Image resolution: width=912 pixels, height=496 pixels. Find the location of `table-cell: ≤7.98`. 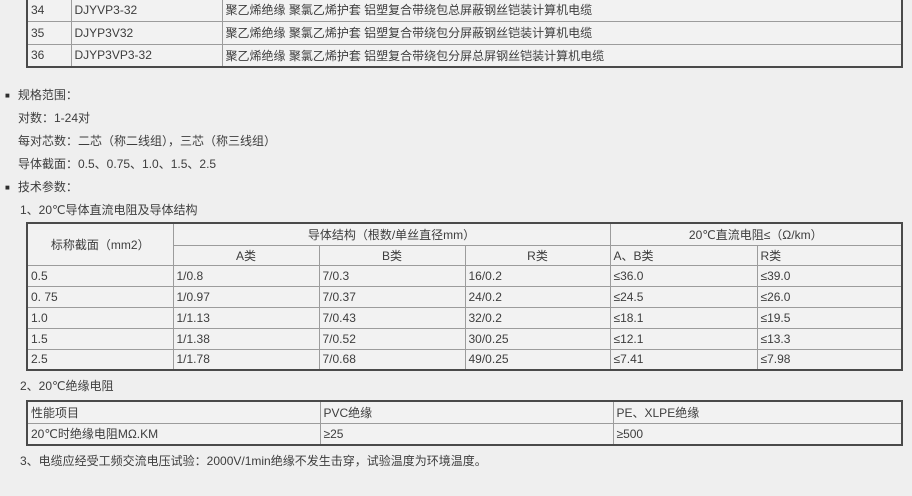

table-cell: ≤7.98 is located at coordinates (829, 359).